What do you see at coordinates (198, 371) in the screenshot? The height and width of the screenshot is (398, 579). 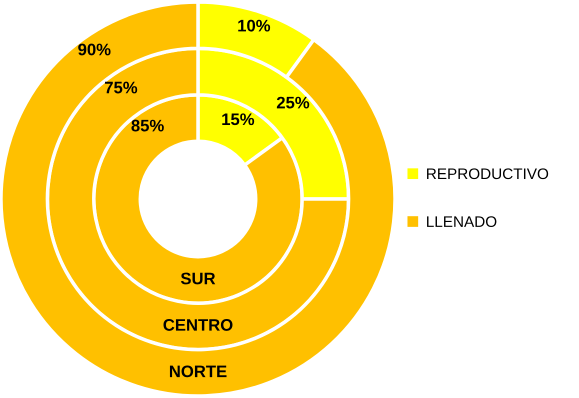 I see `slice-label: NORTE` at bounding box center [198, 371].